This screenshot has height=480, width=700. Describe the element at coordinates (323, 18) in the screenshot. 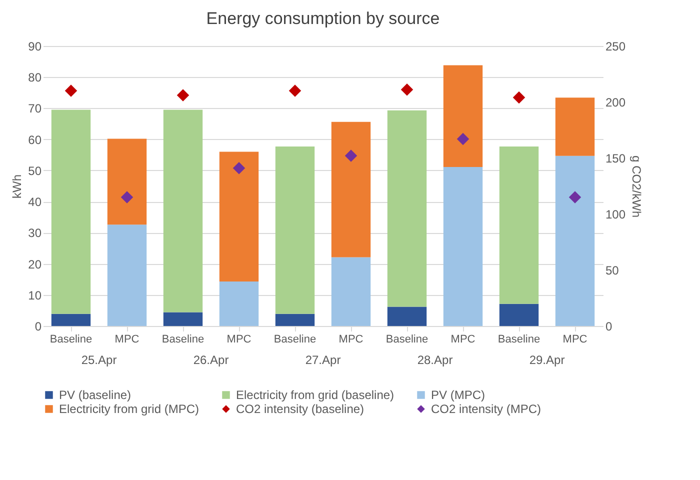

I see `chart-title: Energy consumption by source` at that location.